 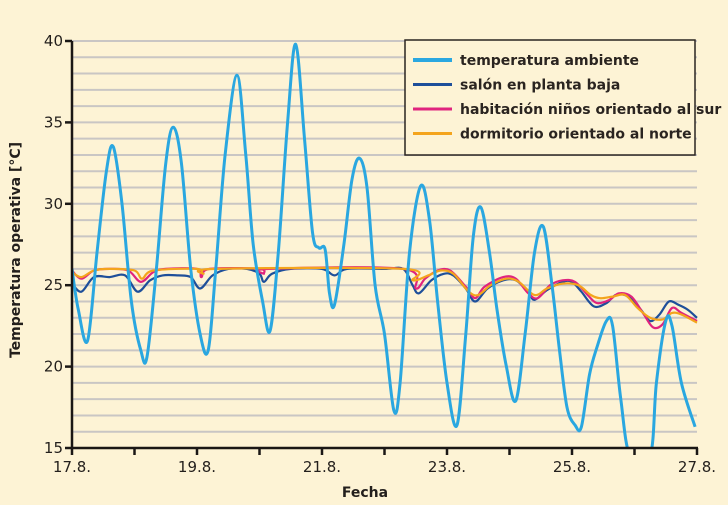 I want to click on y-axis-label: Temperatura operativa [°C], so click(x=16, y=250).